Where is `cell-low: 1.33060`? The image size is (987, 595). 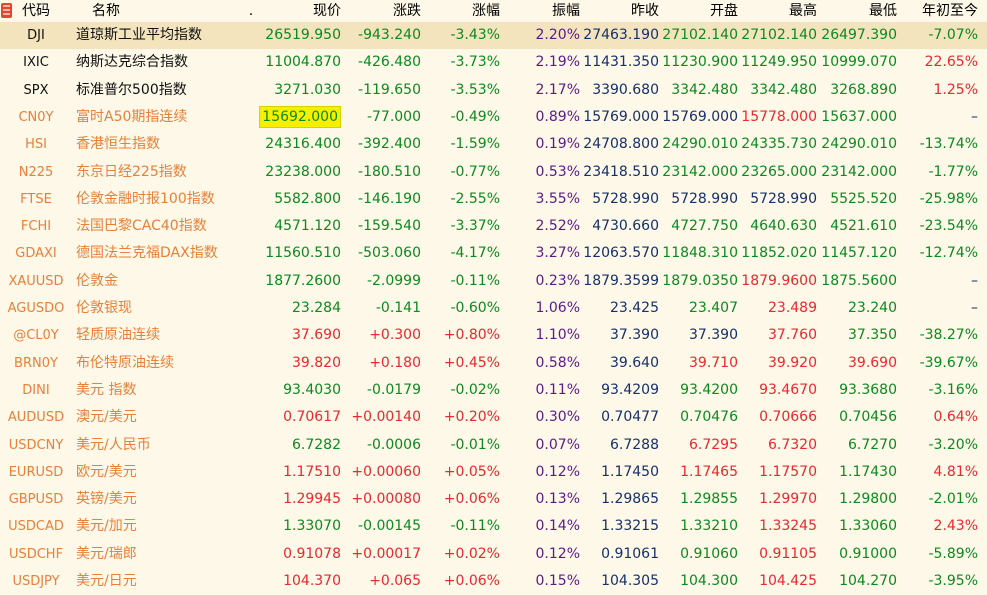
cell-low: 1.33060 is located at coordinates (858, 526).